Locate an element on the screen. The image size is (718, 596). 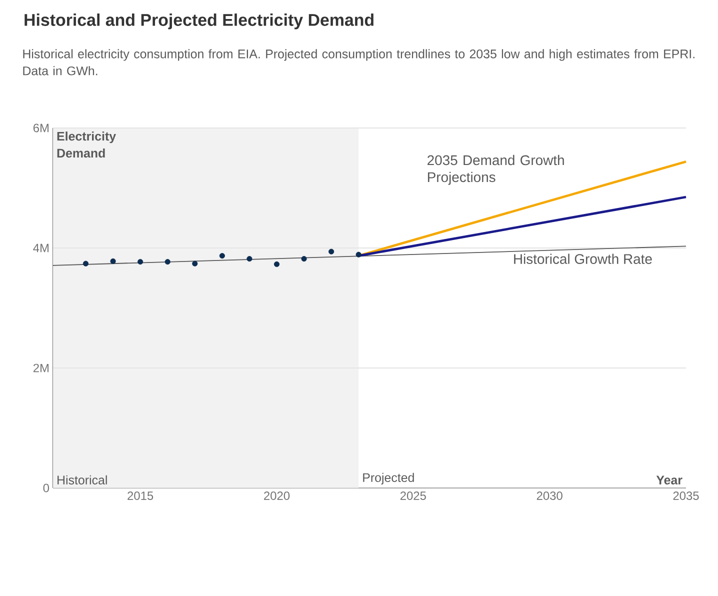
chart-title: Historical and Projected Electricity Demand is located at coordinates (199, 22).